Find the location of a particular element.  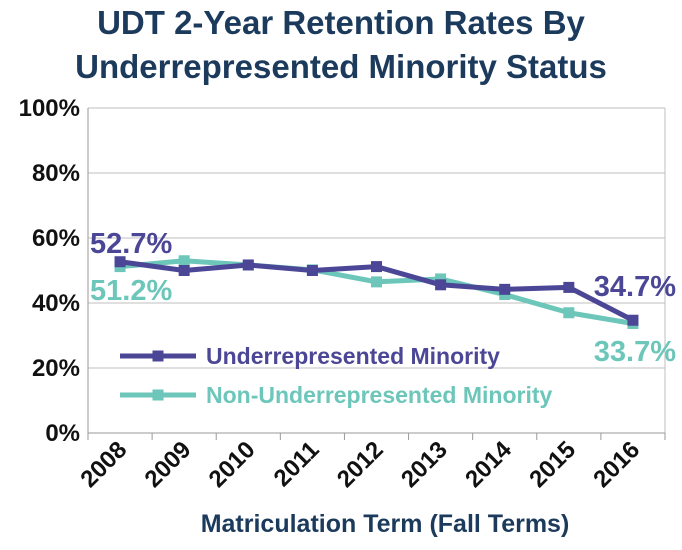

x-tick-label: 2015 is located at coordinates (552, 464).